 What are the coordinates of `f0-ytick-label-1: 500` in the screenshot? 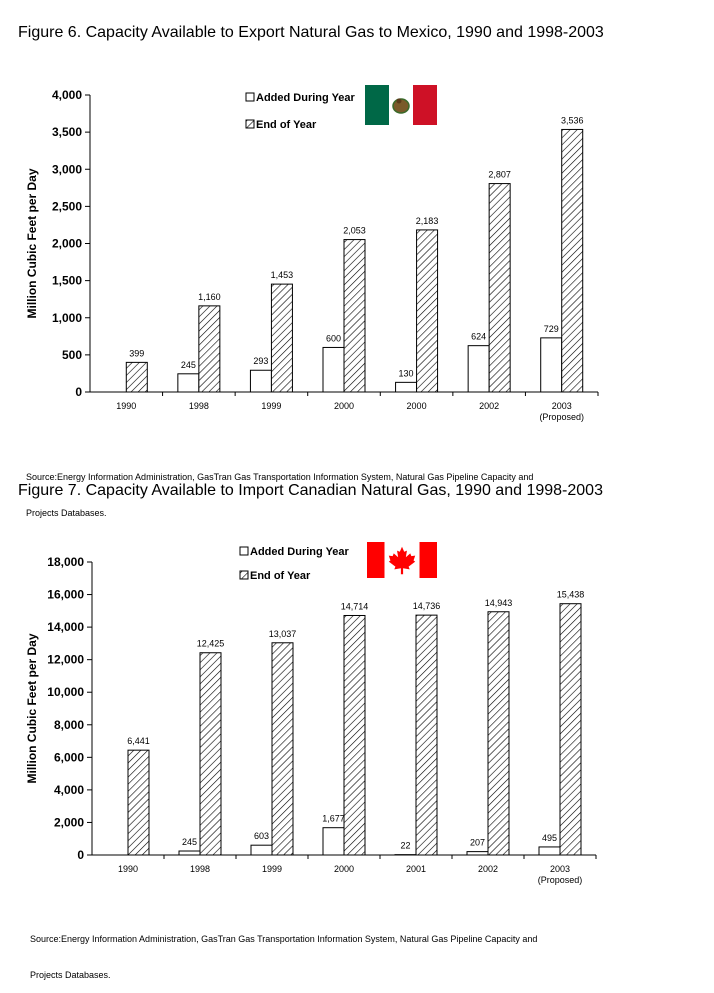 It's located at (72, 355).